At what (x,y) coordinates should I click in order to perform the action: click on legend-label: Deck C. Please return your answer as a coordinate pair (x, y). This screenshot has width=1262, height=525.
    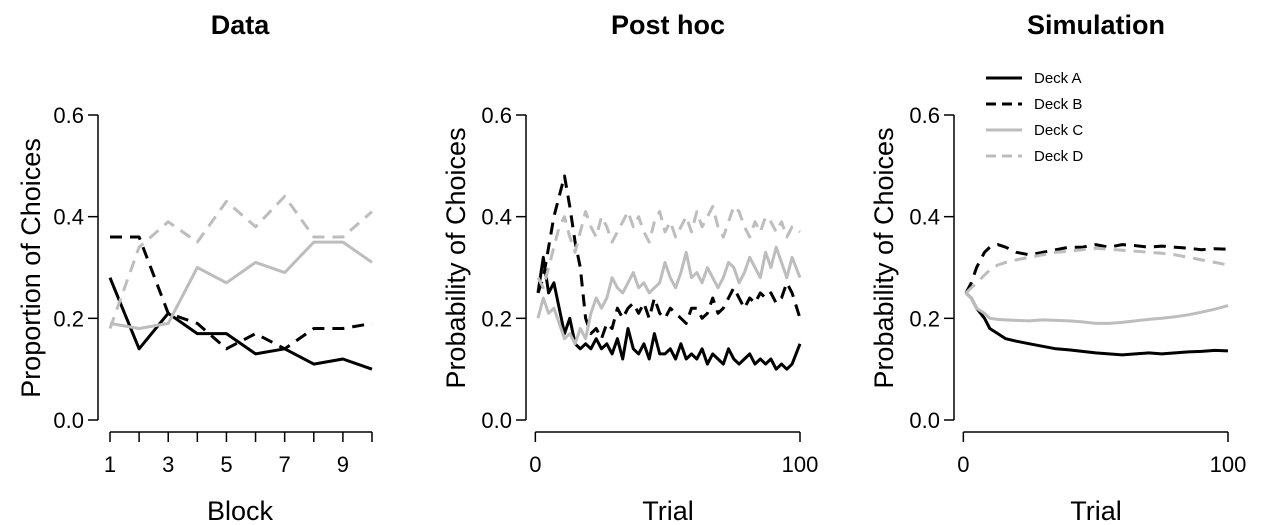
    Looking at the image, I should click on (1058, 130).